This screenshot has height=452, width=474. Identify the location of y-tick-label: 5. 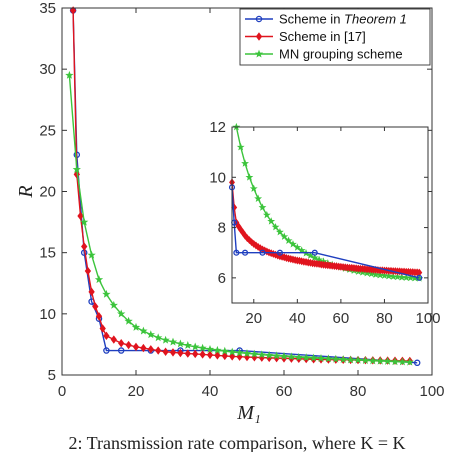
(52, 375).